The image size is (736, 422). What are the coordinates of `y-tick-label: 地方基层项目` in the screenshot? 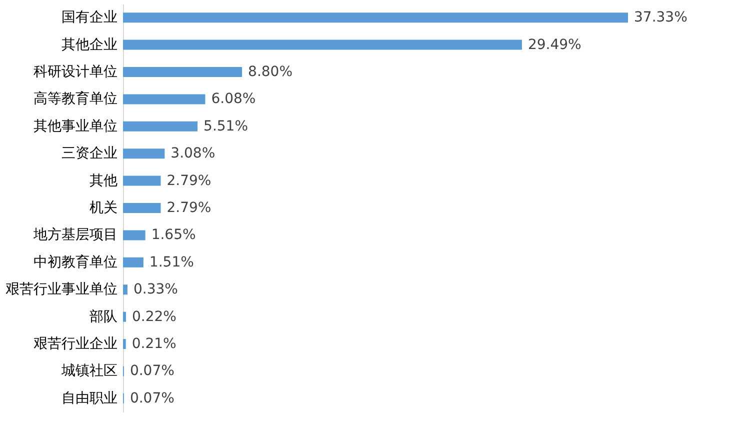 It's located at (75, 235).